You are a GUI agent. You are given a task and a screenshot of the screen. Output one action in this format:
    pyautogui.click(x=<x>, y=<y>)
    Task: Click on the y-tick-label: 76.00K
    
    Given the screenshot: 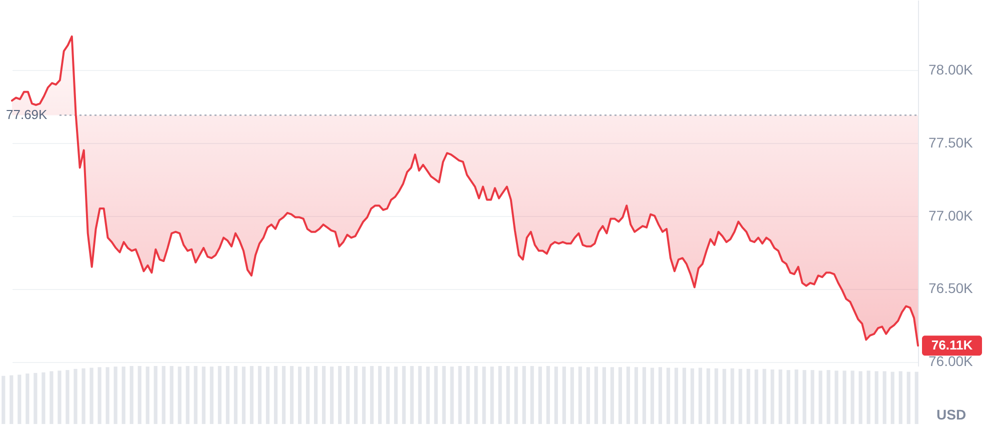 What is the action you would take?
    pyautogui.click(x=951, y=361)
    